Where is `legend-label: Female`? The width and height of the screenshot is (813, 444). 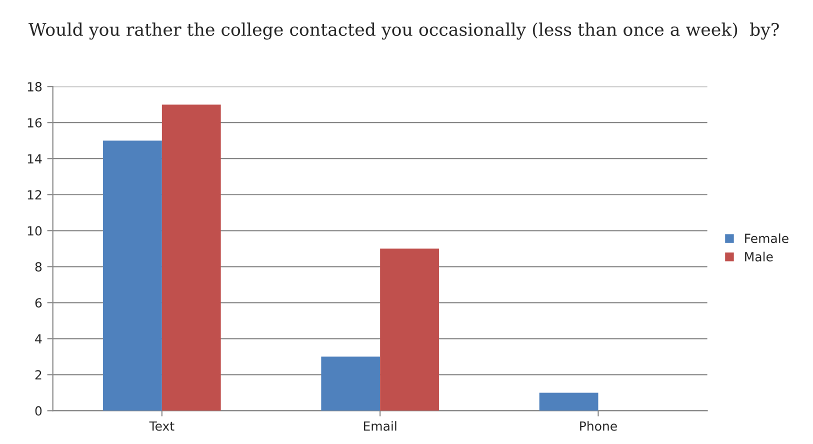
legend-label: Female is located at coordinates (766, 238).